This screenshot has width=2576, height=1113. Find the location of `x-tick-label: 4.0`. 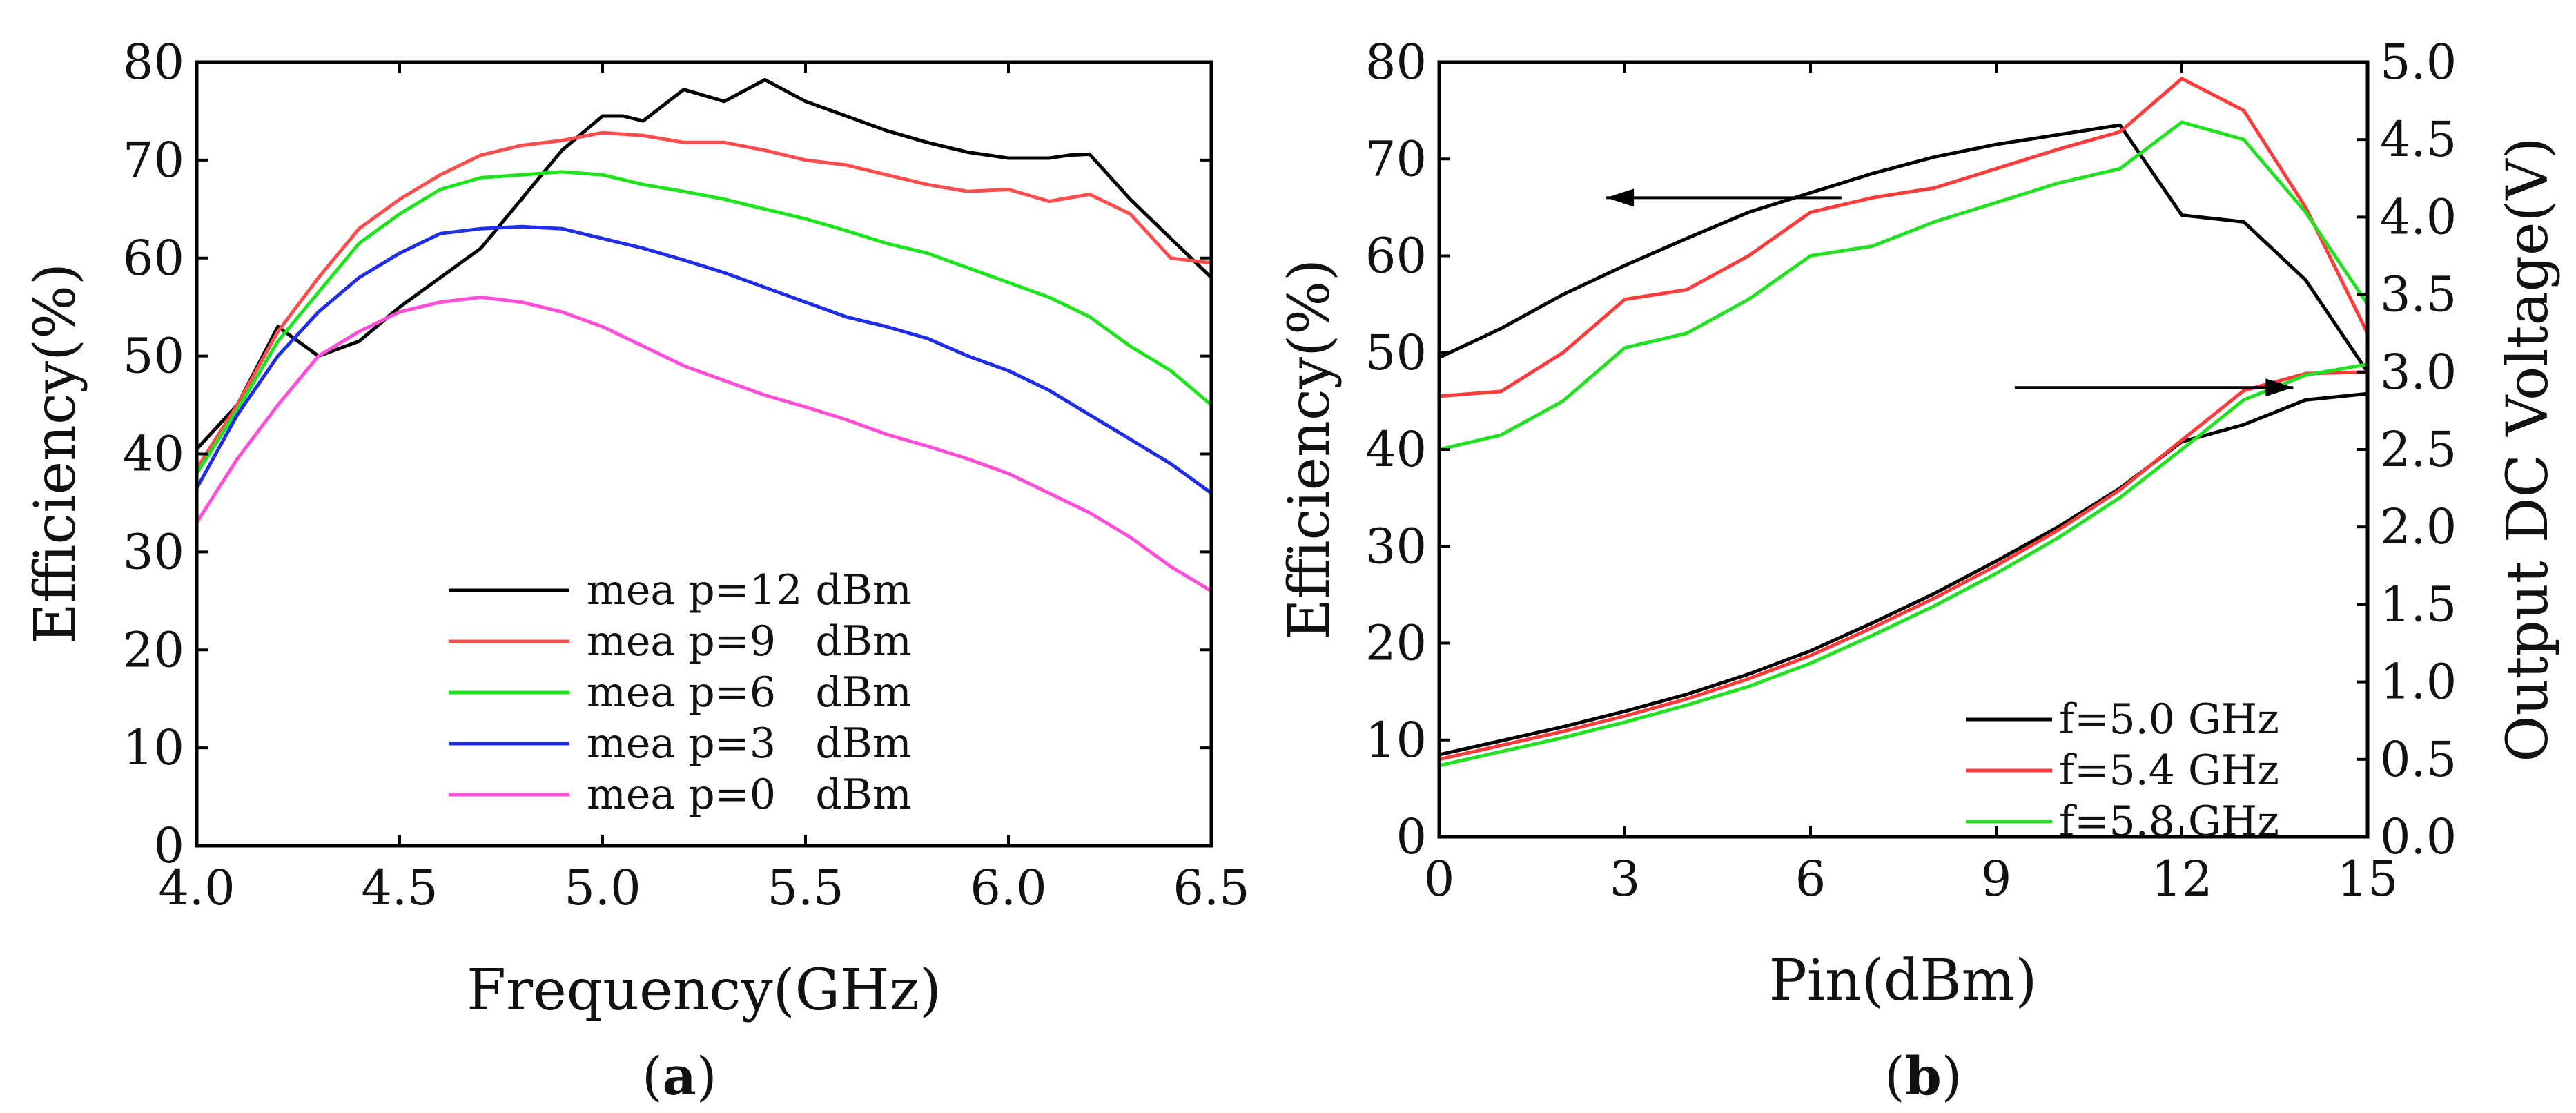

x-tick-label: 4.0 is located at coordinates (196, 888).